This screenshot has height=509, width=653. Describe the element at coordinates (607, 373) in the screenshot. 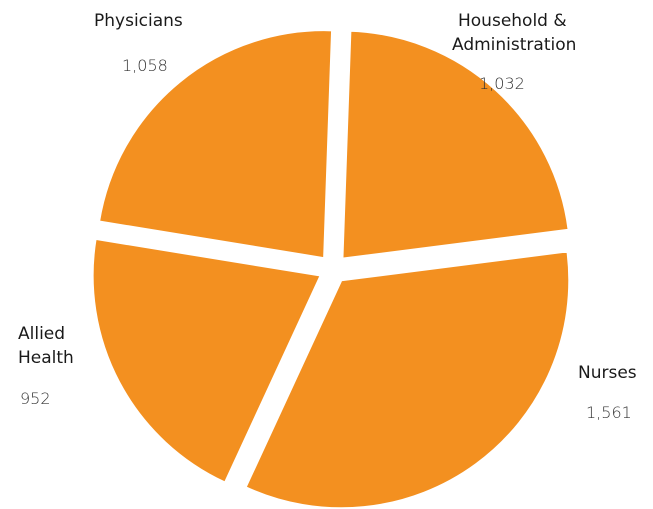

I see `label-nurses: Nurses` at that location.